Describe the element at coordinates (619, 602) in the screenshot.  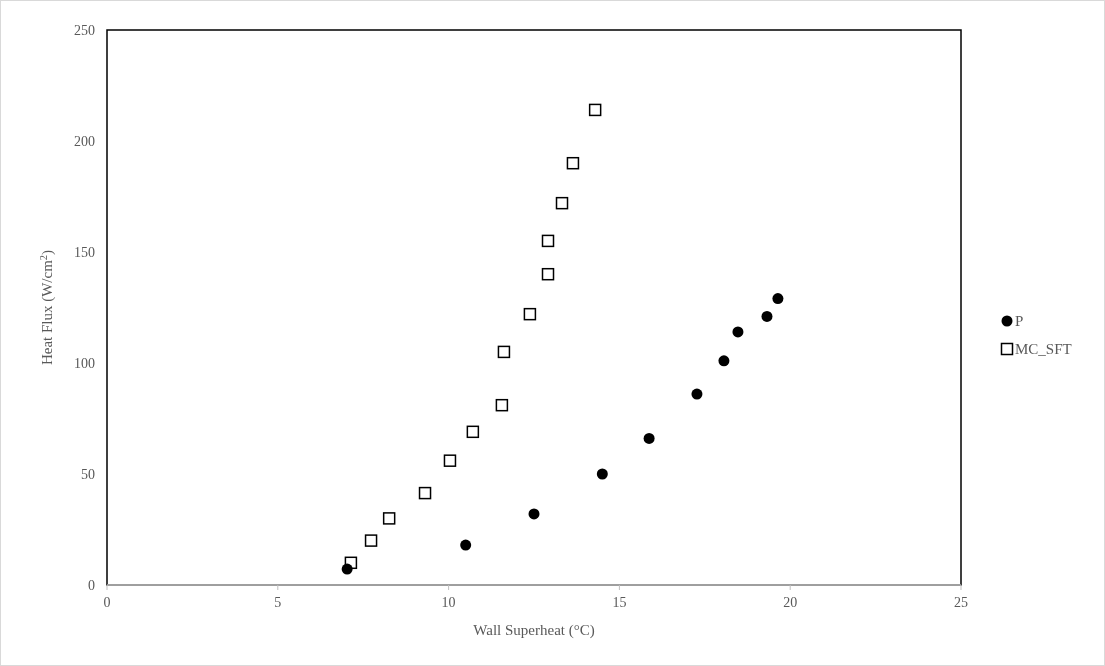
I see `x-tick-label: 15` at that location.